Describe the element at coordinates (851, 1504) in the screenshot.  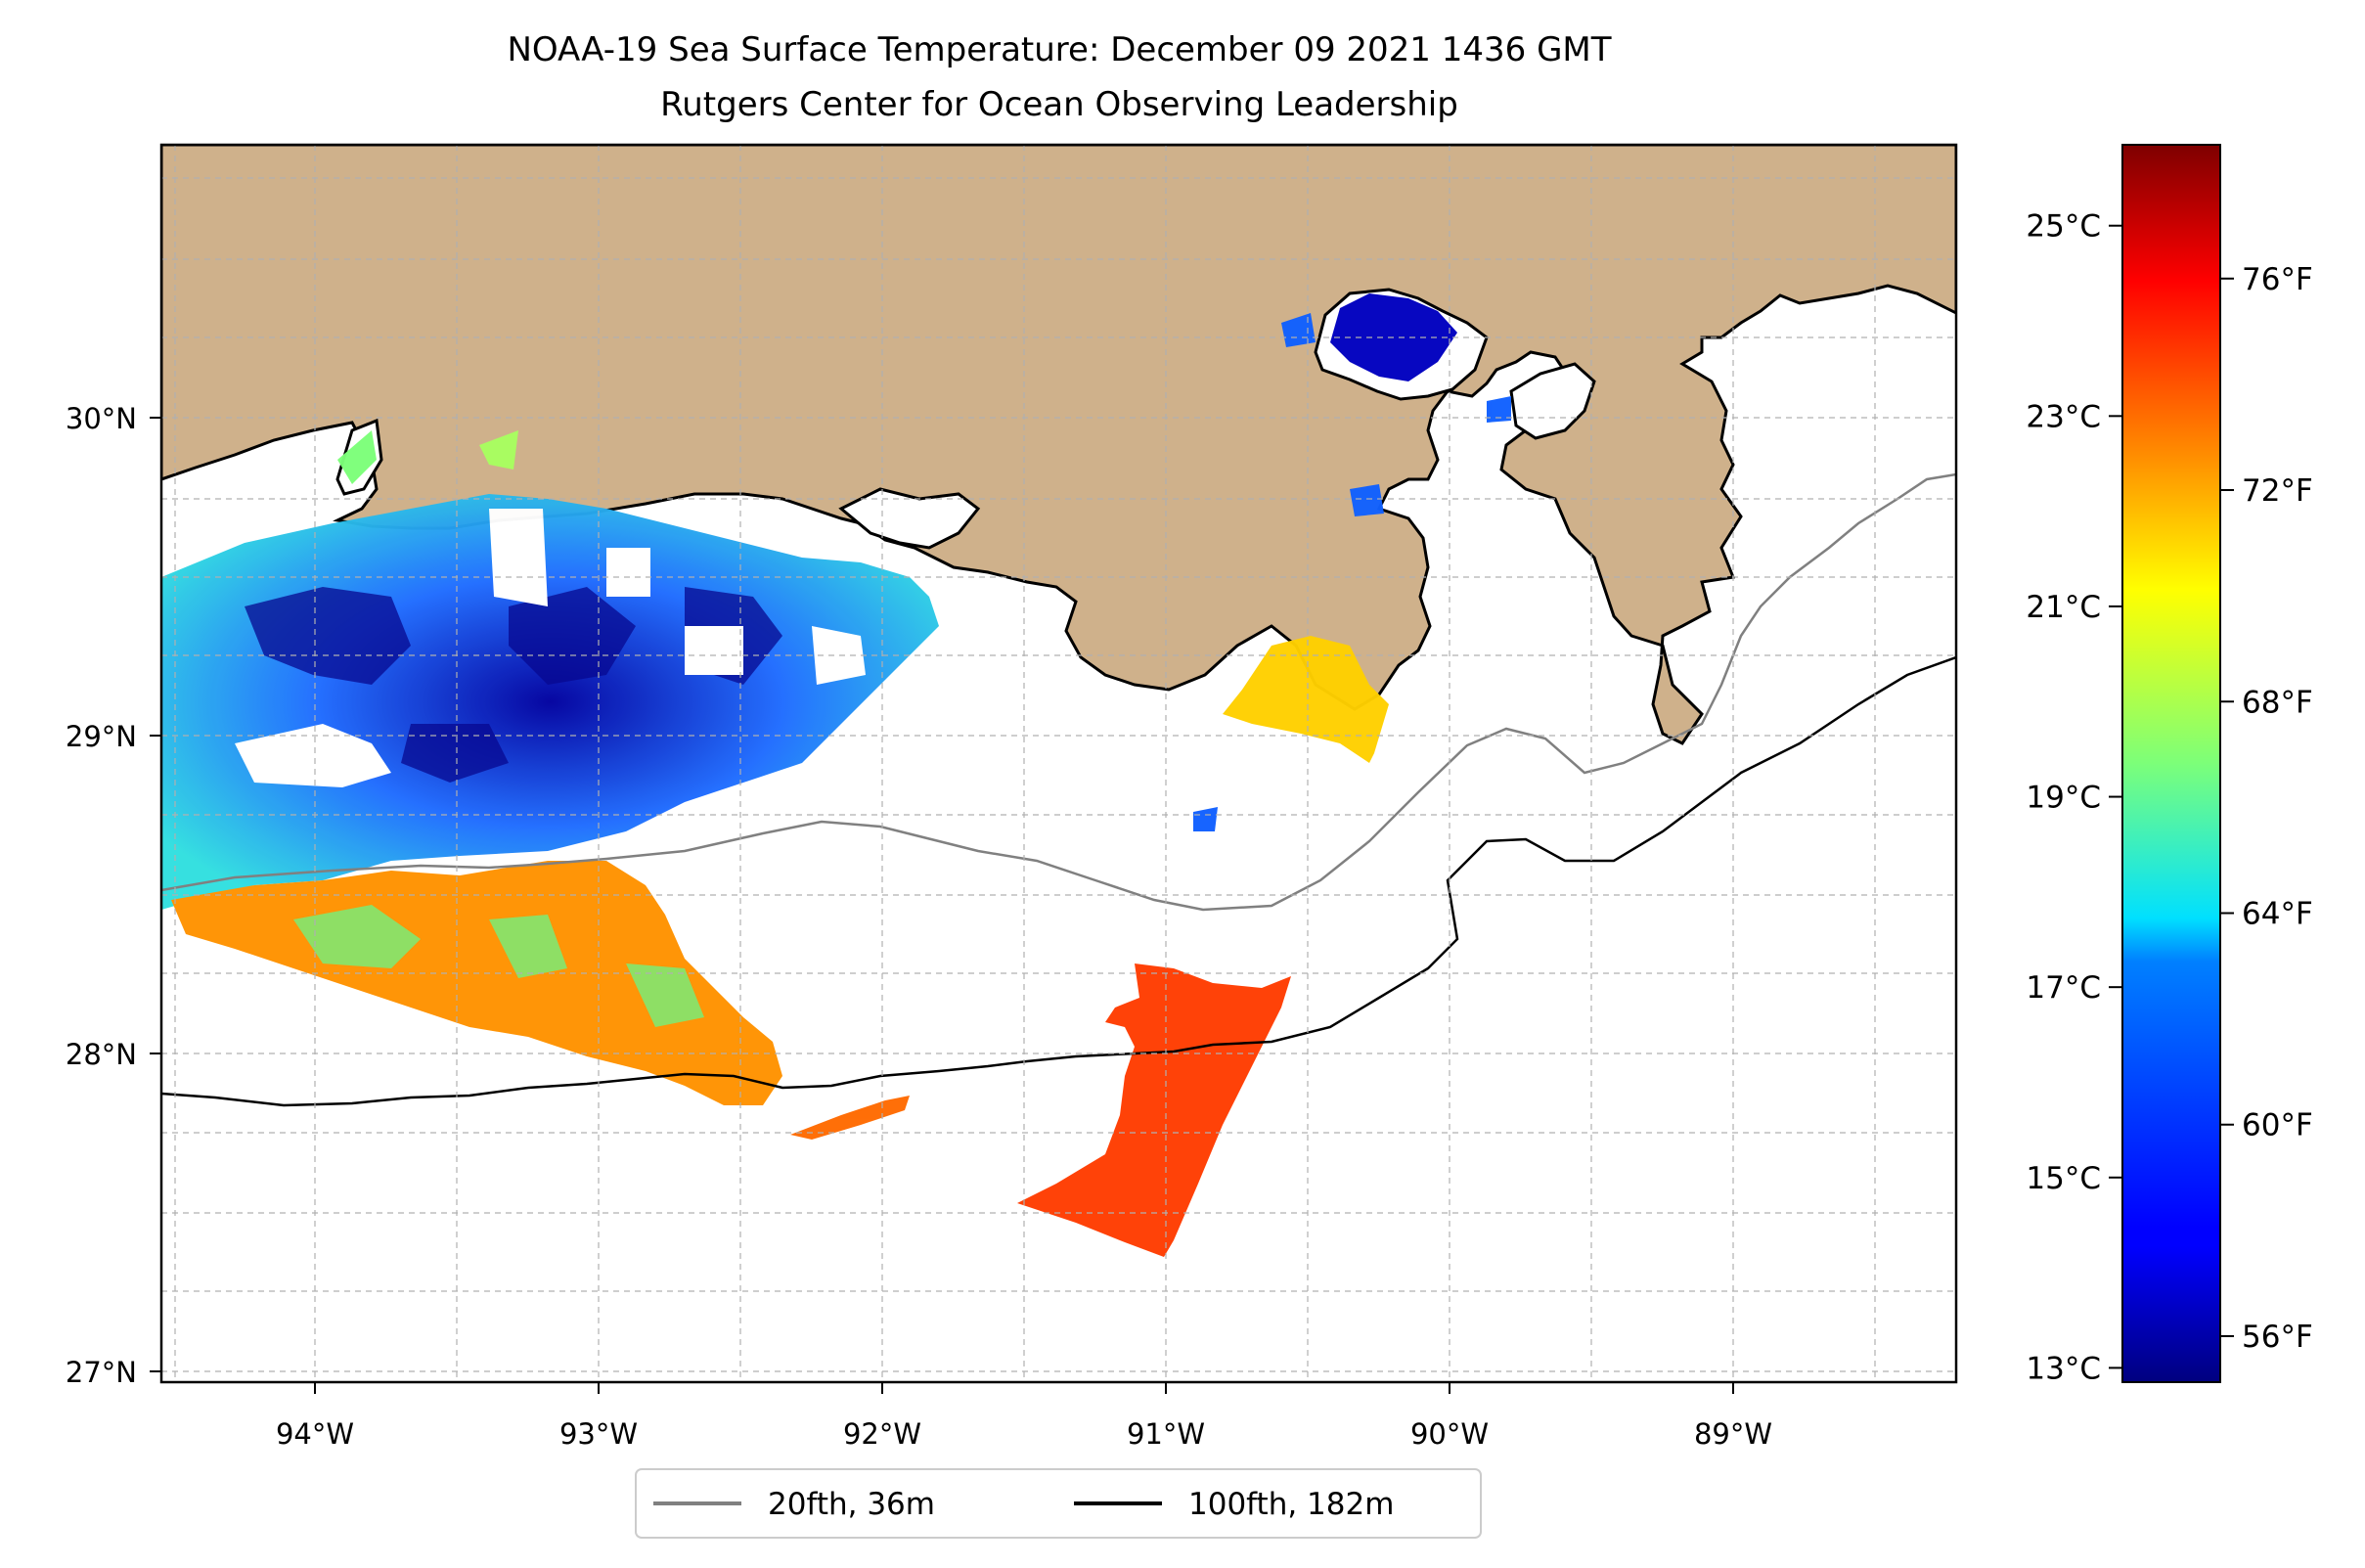
I see `legend-label-20fth: 20fth, 36m` at that location.